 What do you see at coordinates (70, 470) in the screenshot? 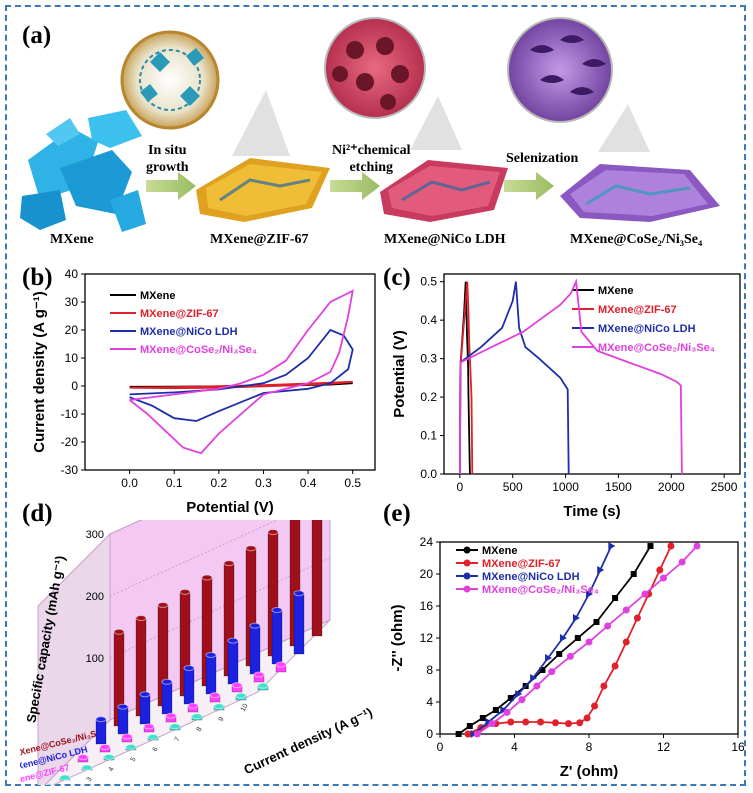
I see `y-tick-label: -30` at bounding box center [70, 470].